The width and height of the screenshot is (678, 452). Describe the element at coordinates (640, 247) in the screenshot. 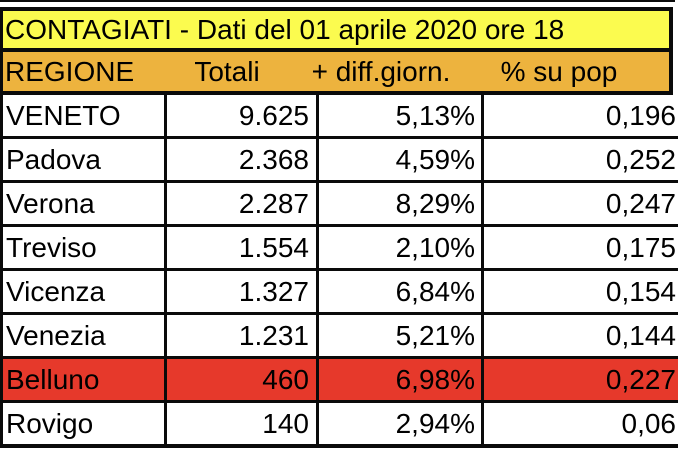

I see `cell-pct-pop: 0,175` at that location.